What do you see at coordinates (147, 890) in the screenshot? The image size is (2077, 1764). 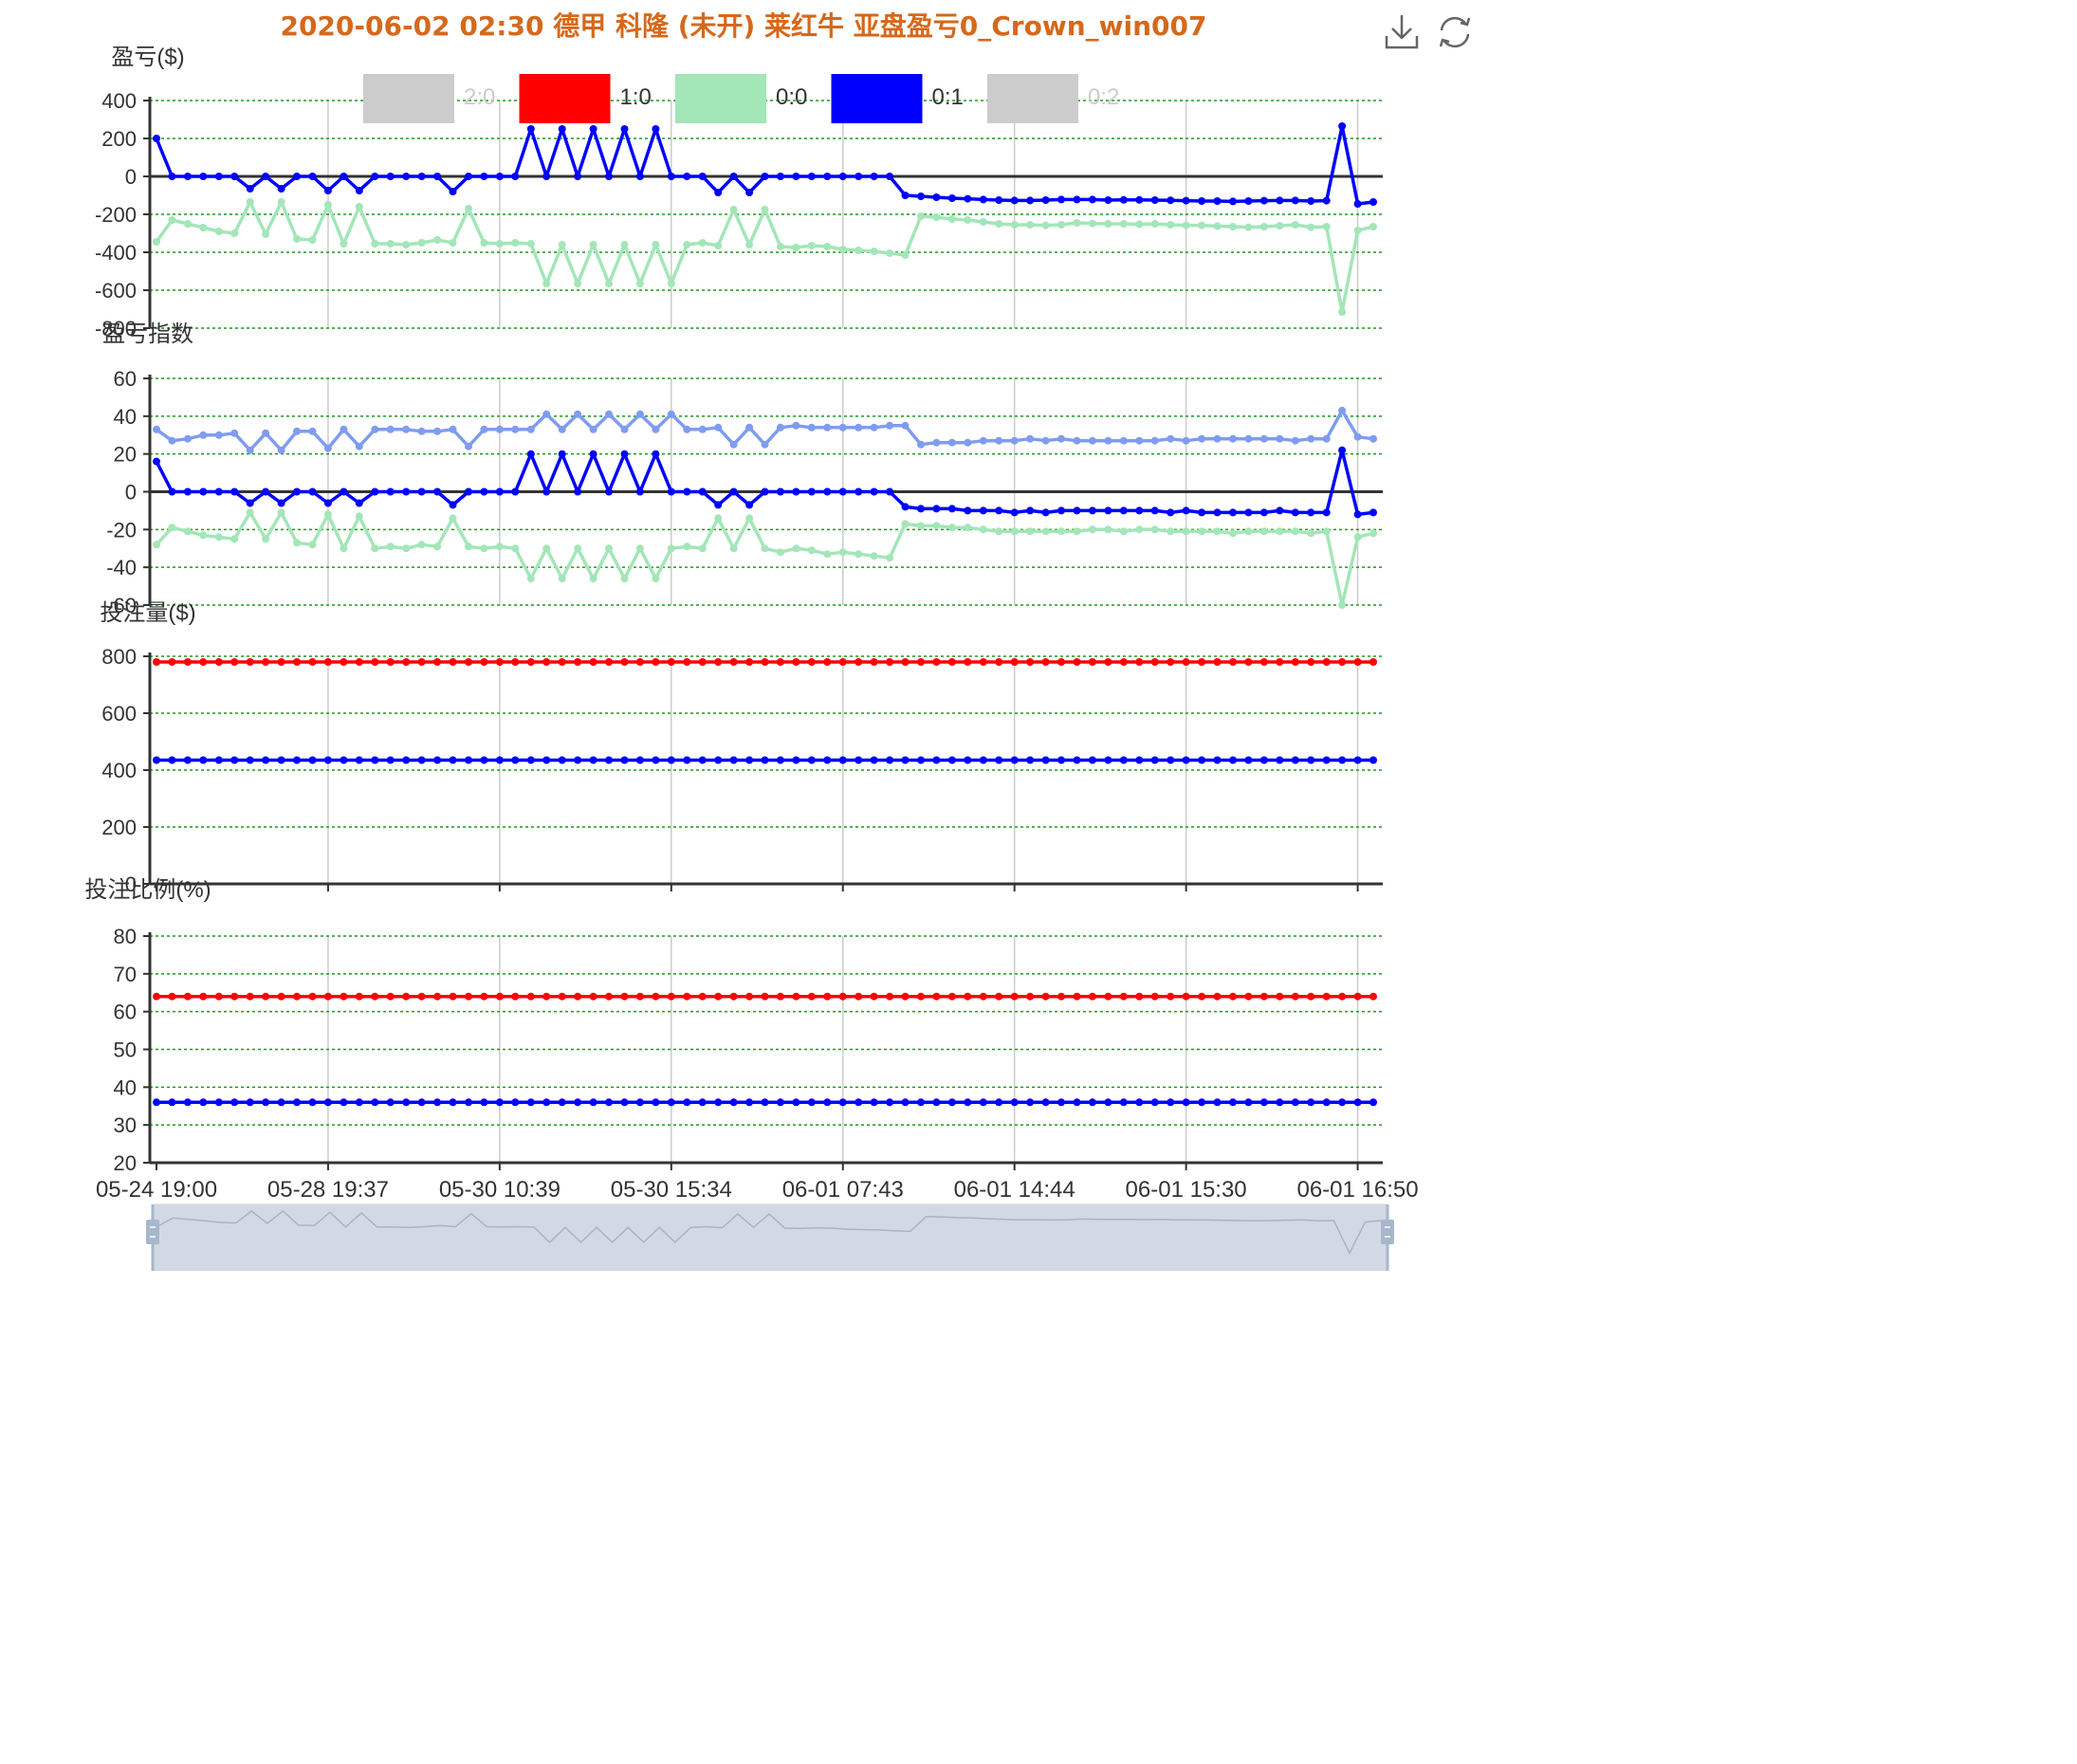 I see `y-axis-label: 投注比例(%)` at bounding box center [147, 890].